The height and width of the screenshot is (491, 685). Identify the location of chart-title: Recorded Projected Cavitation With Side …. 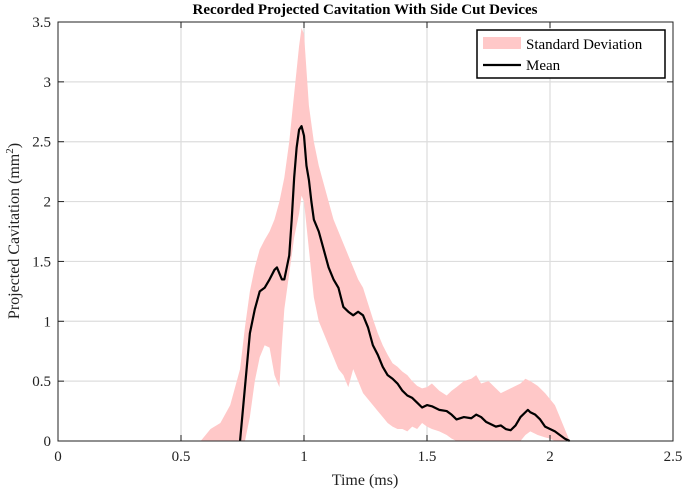
(365, 10).